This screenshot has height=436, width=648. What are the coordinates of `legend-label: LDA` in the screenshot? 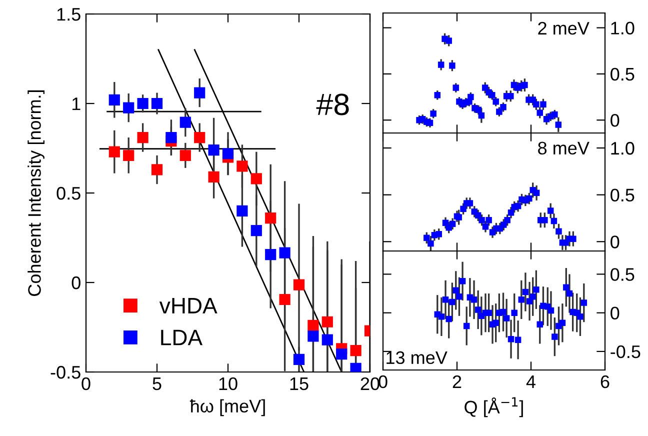 It's located at (182, 338).